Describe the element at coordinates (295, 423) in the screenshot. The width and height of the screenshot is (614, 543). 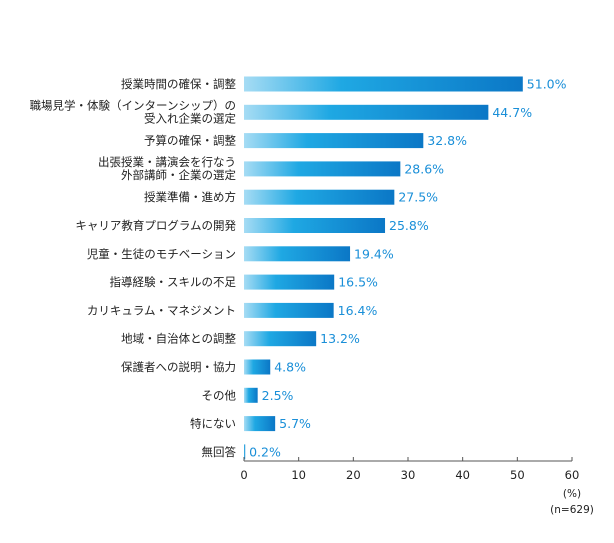
I see `value-label: 5.7%` at that location.